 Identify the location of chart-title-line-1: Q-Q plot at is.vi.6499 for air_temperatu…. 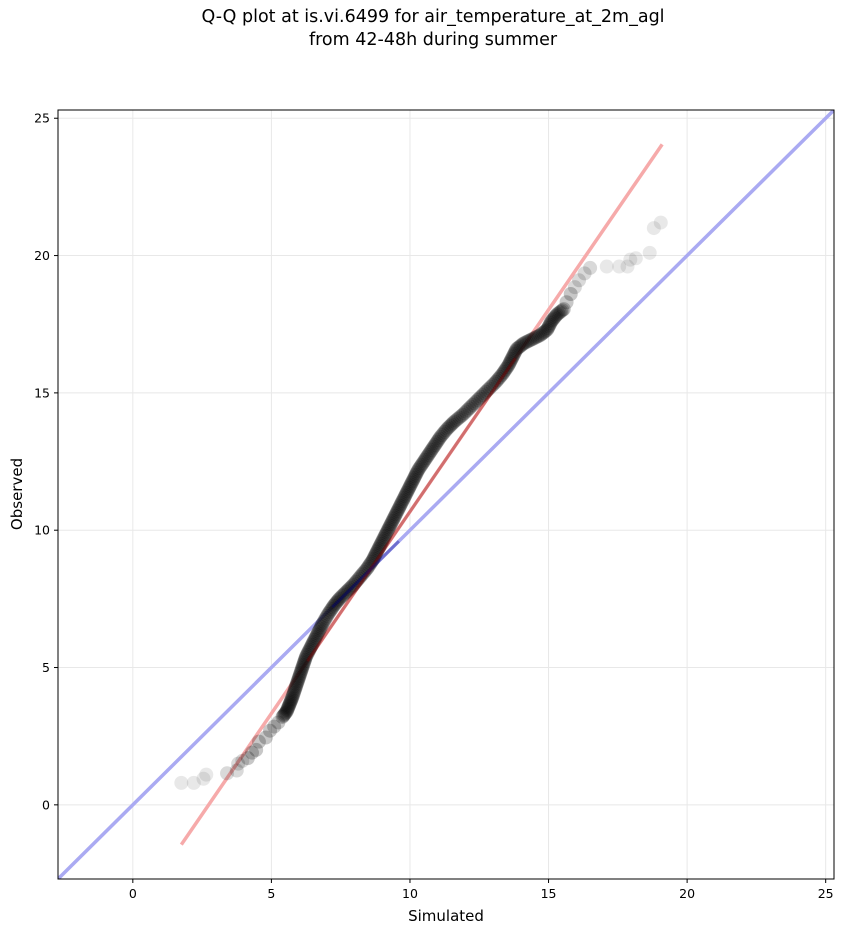
(433, 17).